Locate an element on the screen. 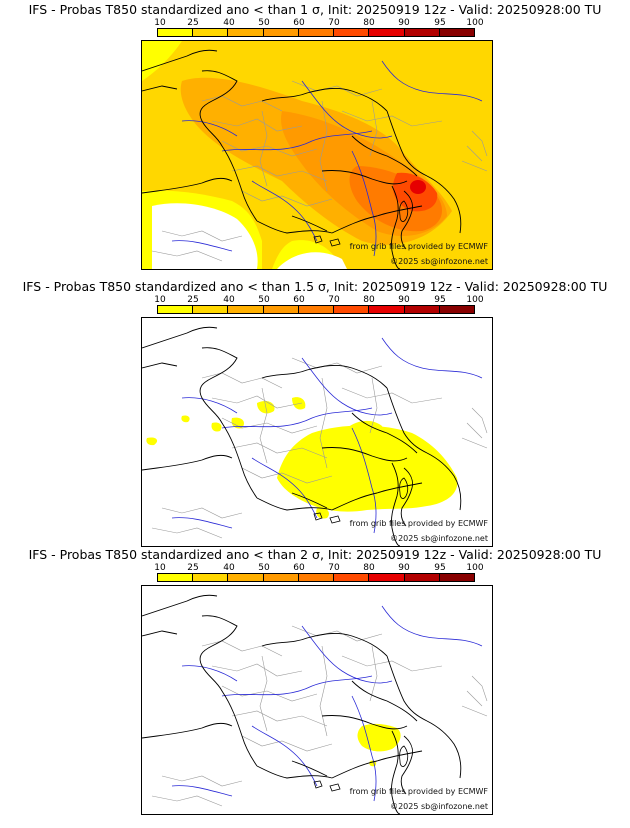 The height and width of the screenshot is (828, 630). islands is located at coordinates (361, 223).